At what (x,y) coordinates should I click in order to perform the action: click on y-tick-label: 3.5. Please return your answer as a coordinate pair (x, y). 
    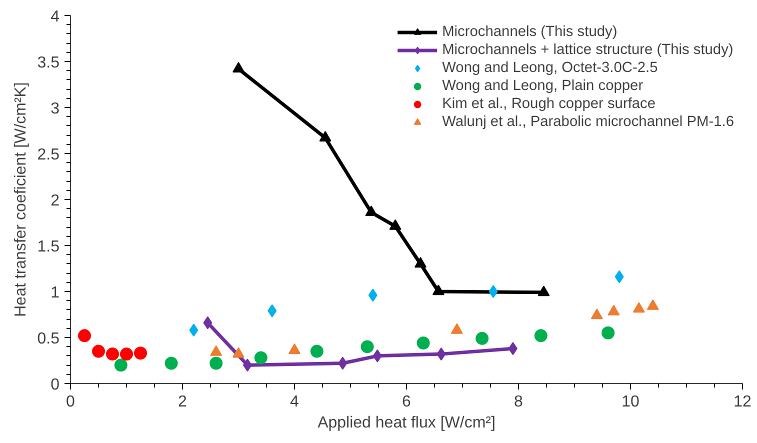
    Looking at the image, I should click on (48, 63).